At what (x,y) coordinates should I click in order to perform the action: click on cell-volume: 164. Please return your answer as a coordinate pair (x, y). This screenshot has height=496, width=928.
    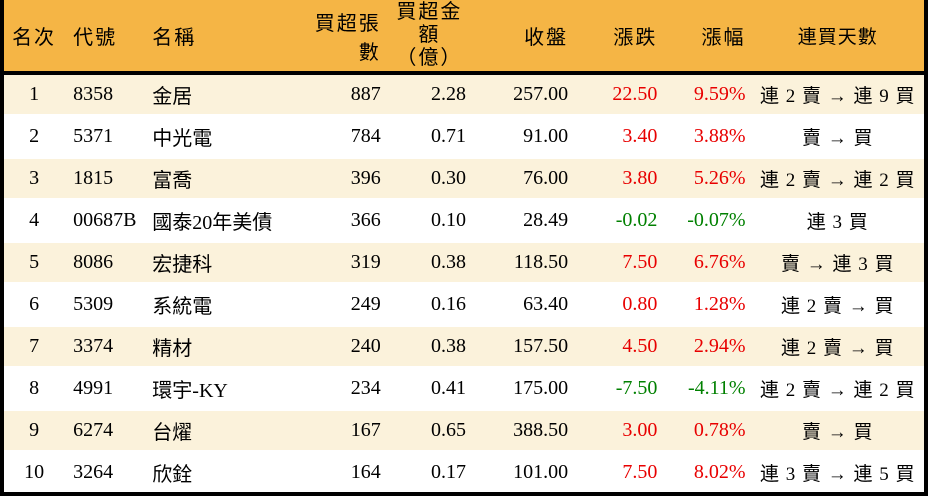
    Looking at the image, I should click on (340, 471).